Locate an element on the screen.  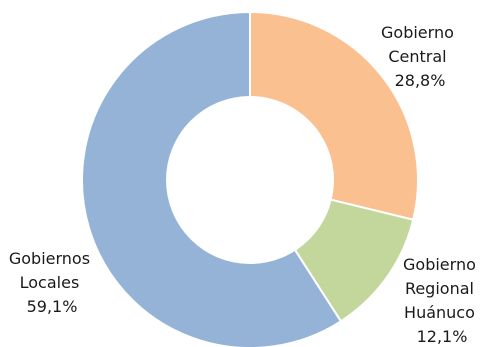
value-label-gobierno-central: 28,8% is located at coordinates (420, 80).